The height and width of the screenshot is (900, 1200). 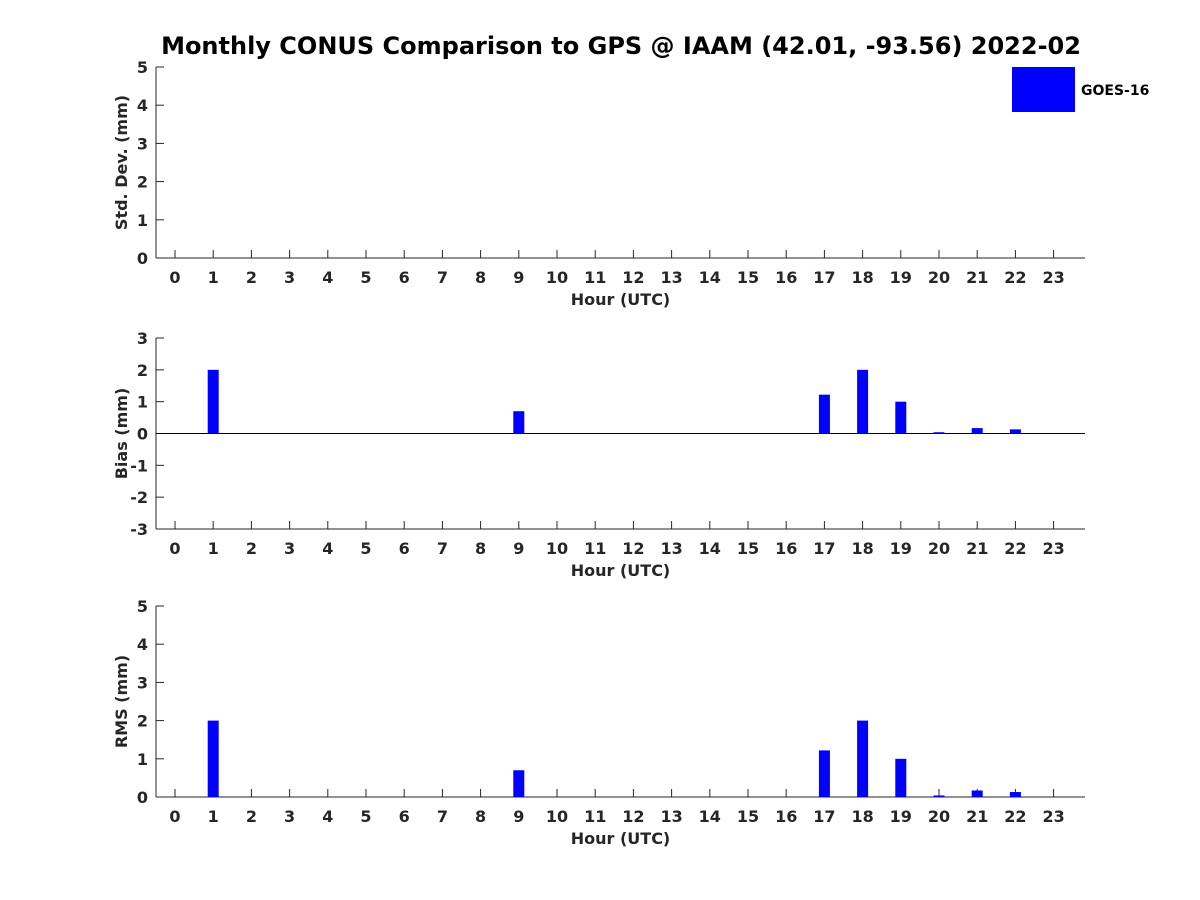 I want to click on legend-label: GOES-16, so click(x=1115, y=91).